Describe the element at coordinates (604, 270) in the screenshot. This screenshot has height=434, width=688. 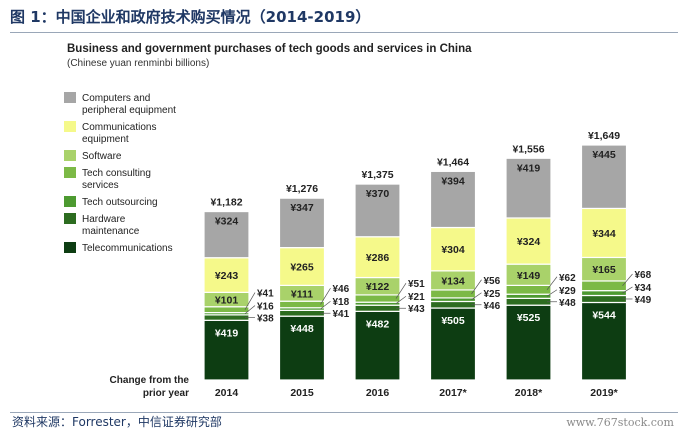
I see `data-label-software: ¥165` at that location.